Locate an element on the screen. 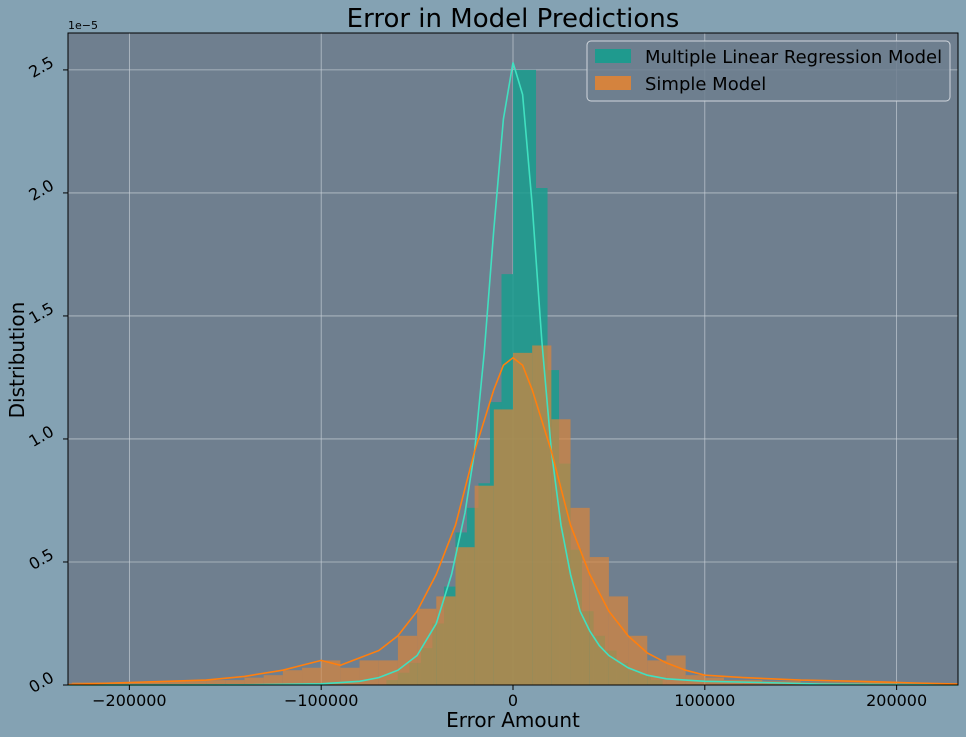  x-tick-label: 100000 is located at coordinates (704, 700).